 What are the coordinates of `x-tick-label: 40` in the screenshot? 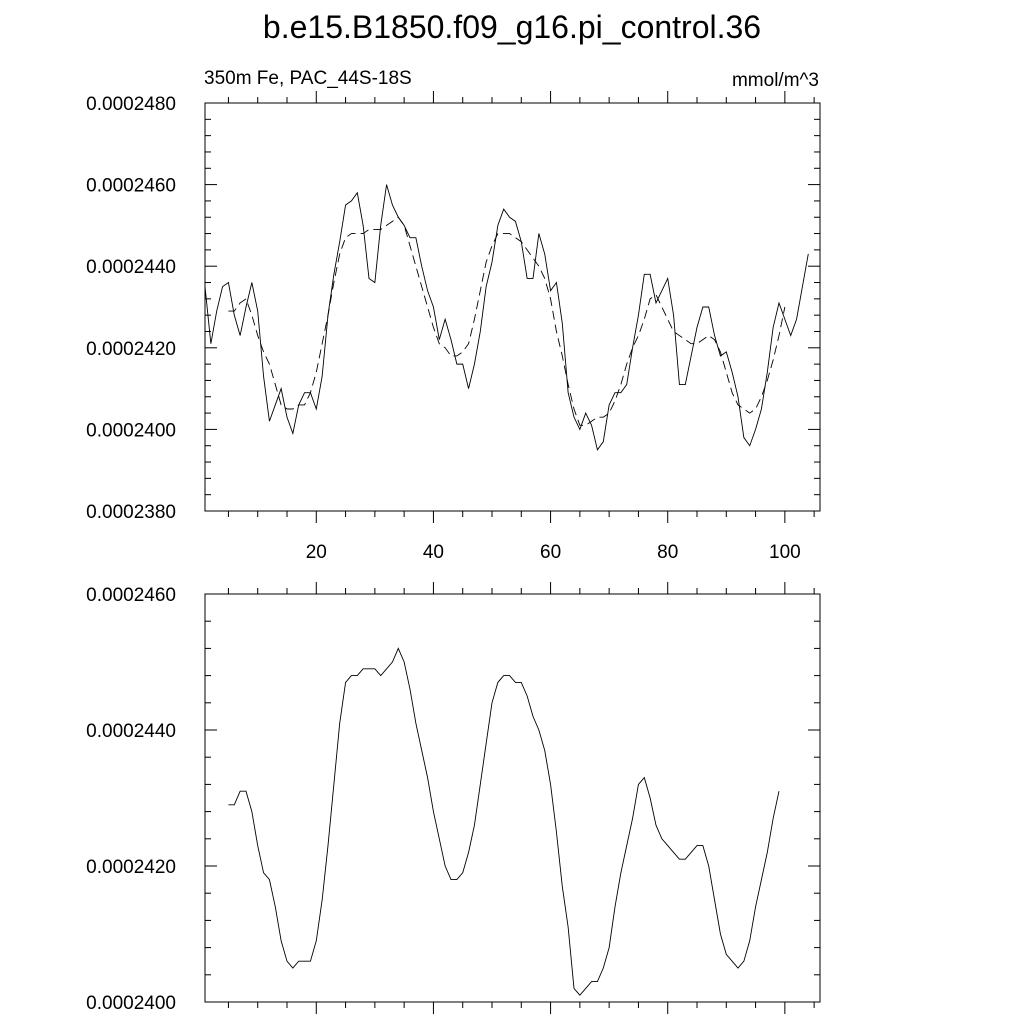 It's located at (433, 552).